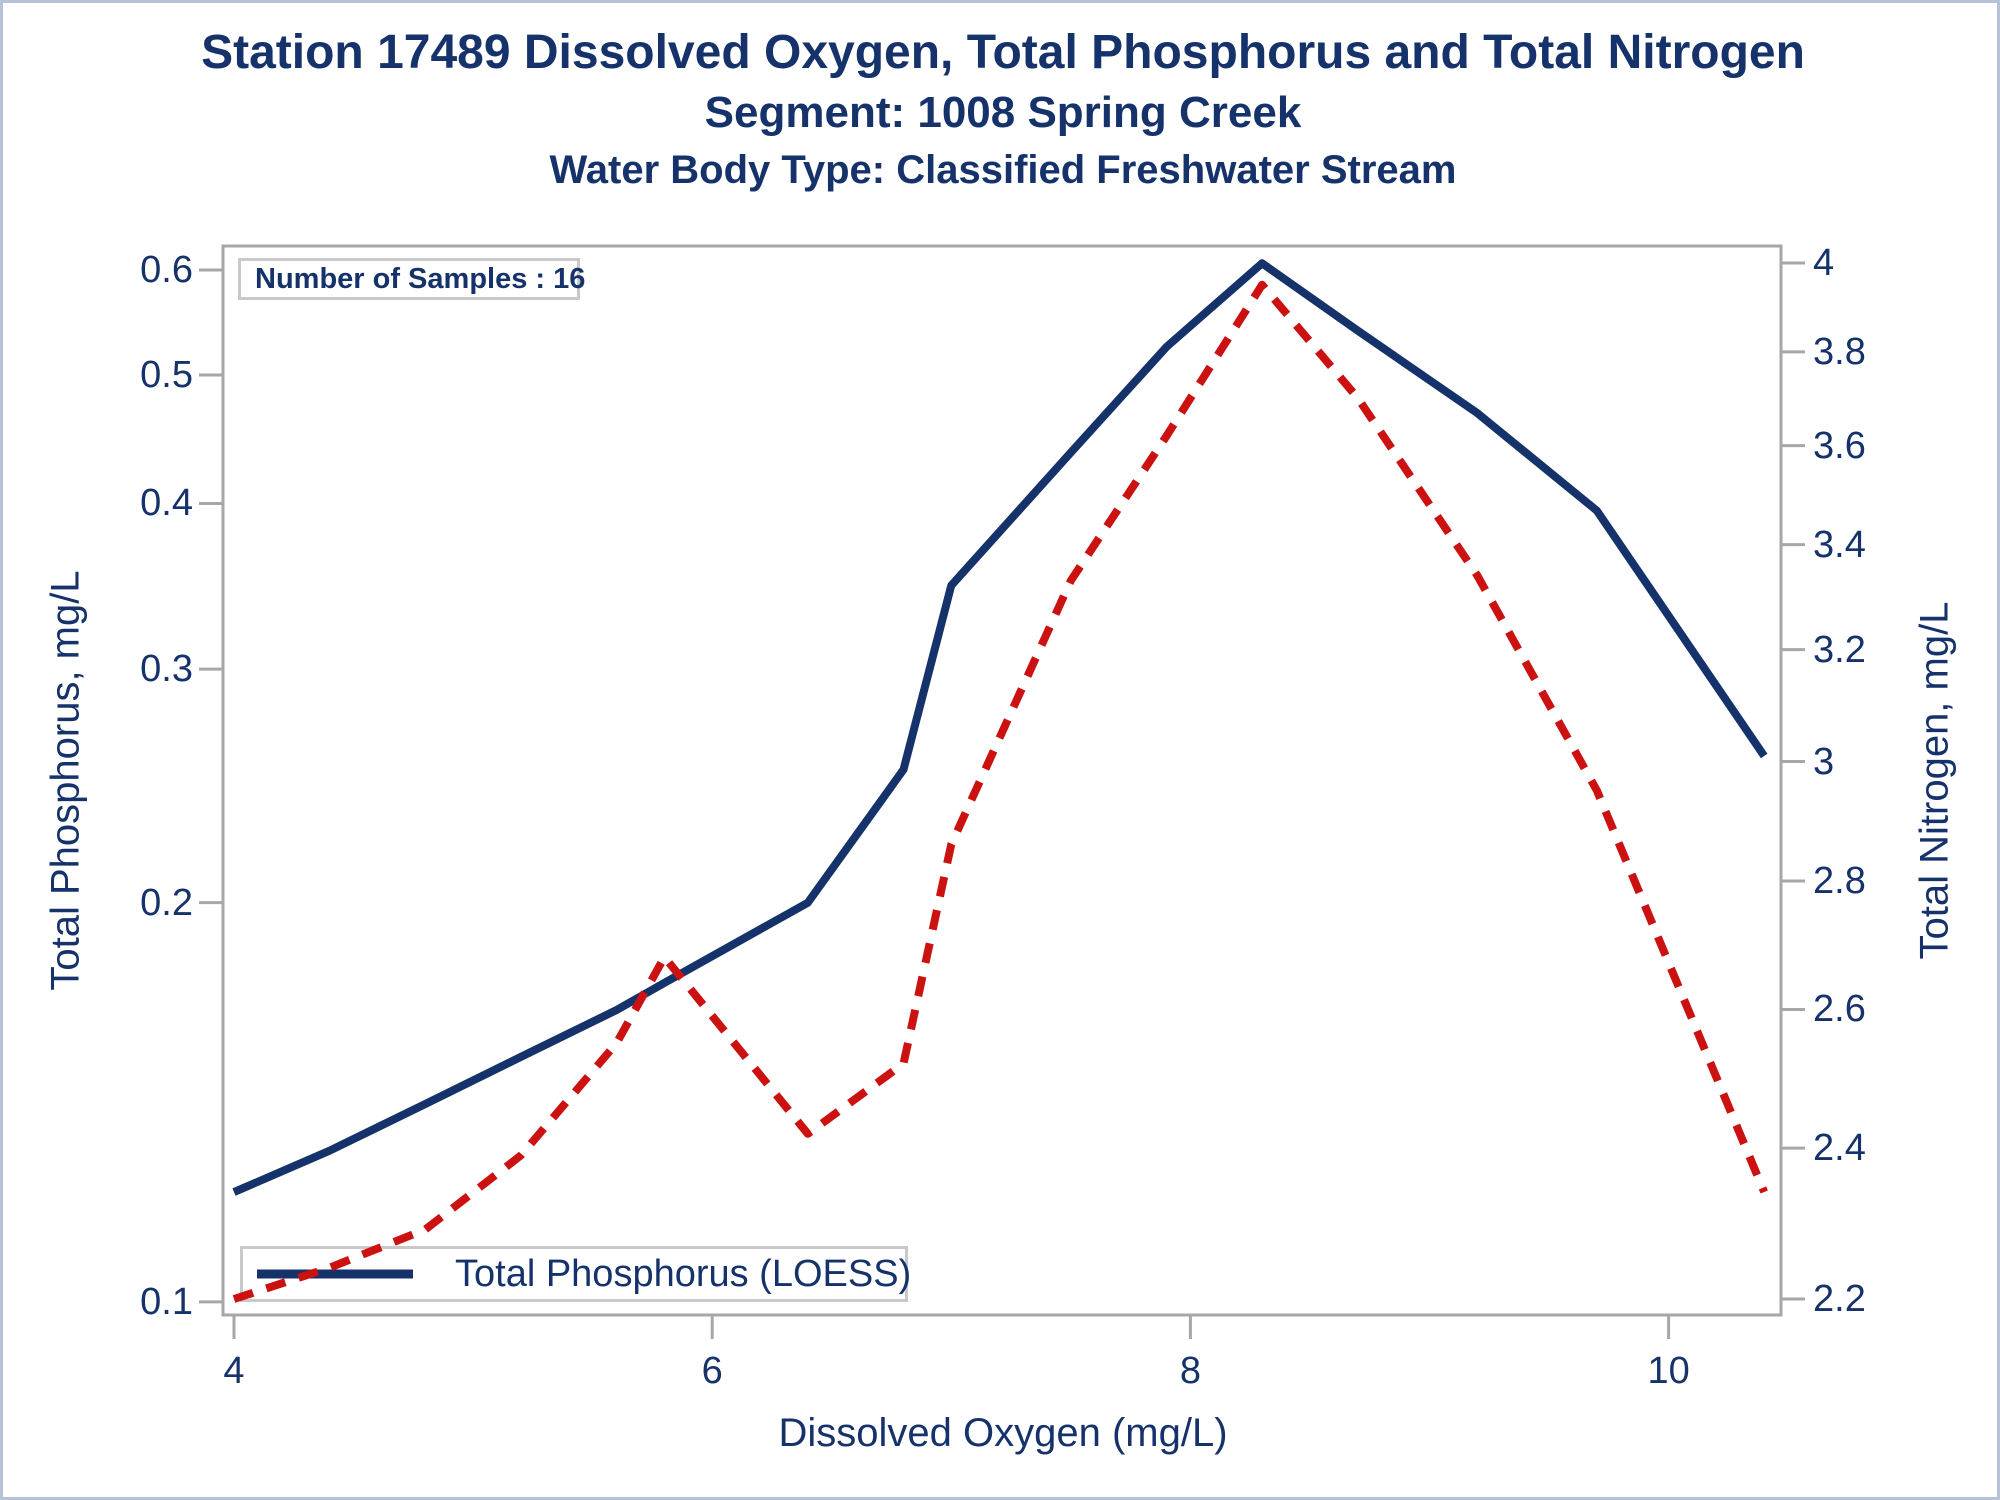  I want to click on y-right-tick-label: 2.8, so click(1839, 881).